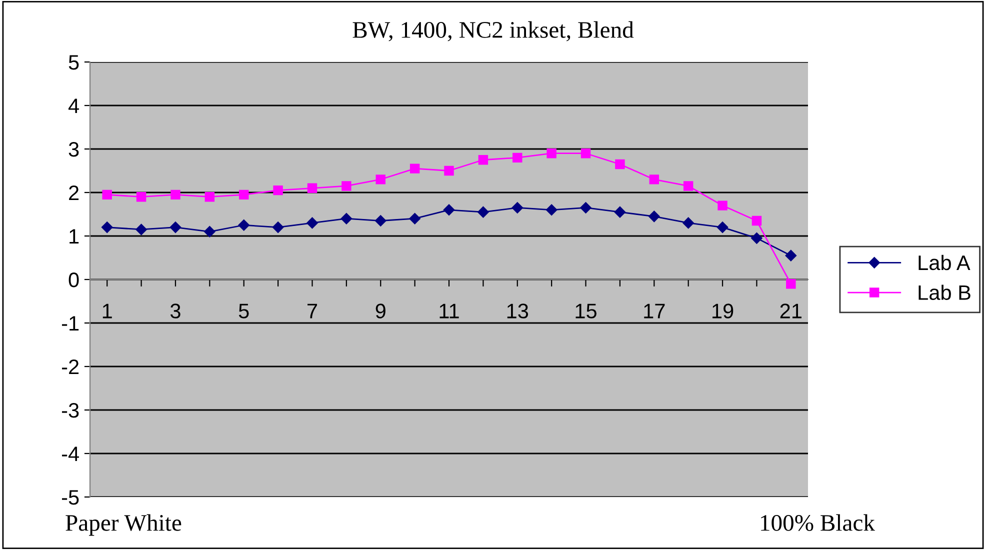 The height and width of the screenshot is (550, 986). Describe the element at coordinates (791, 311) in the screenshot. I see `x-tick-label: 21` at that location.